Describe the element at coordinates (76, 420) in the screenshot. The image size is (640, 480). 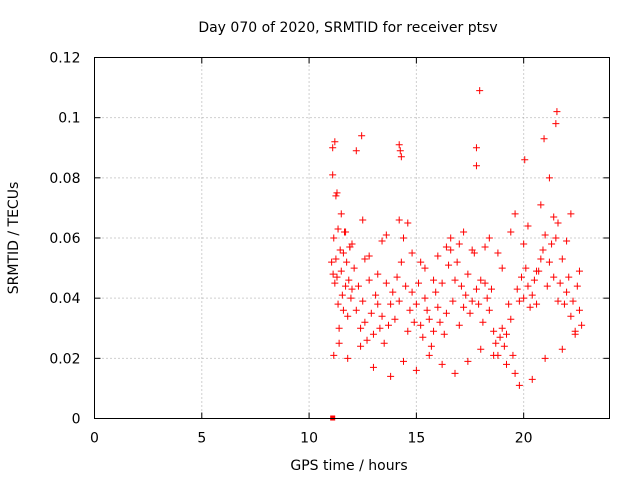
I see `y-tick-label: 0` at that location.